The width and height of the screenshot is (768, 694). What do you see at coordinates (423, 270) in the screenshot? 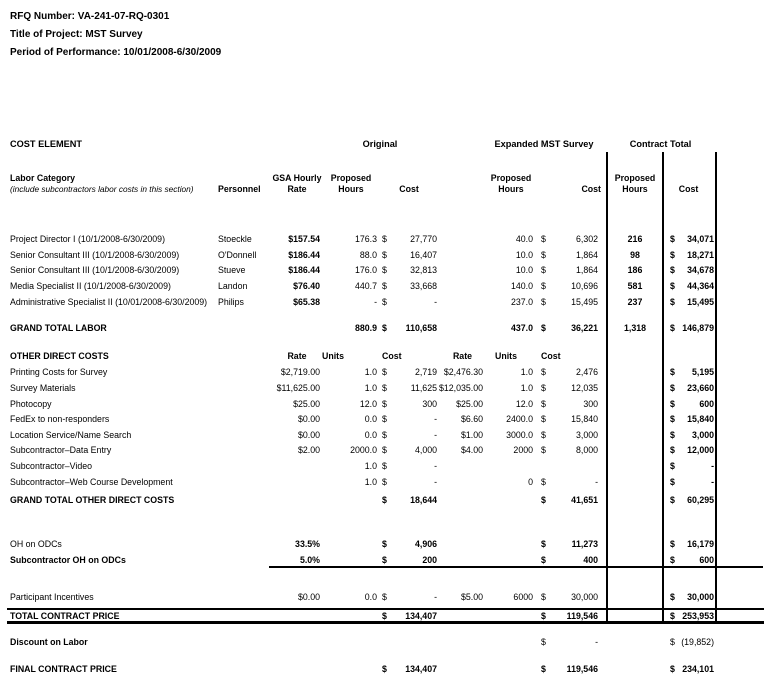
I see `orig-cost-cell: 32,813` at bounding box center [423, 270].